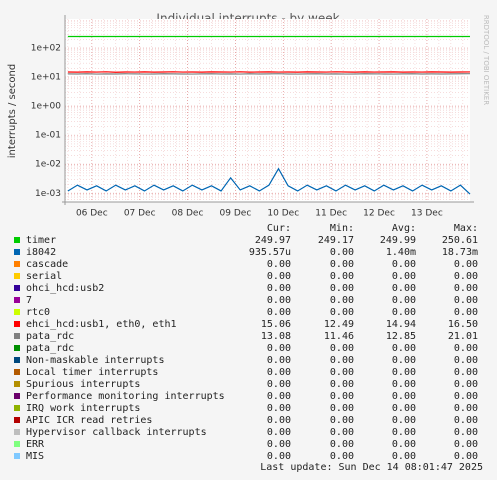 The height and width of the screenshot is (480, 497). What do you see at coordinates (401, 252) in the screenshot?
I see `stat-value: 1.40m` at bounding box center [401, 252].